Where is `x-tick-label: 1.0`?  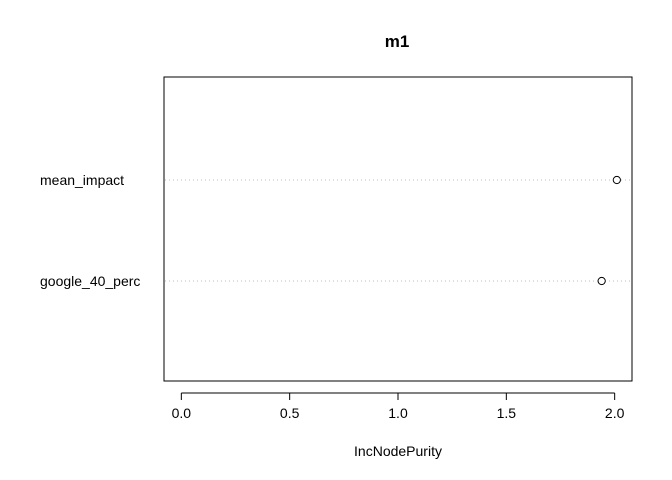 x-tick-label: 1.0 is located at coordinates (398, 413).